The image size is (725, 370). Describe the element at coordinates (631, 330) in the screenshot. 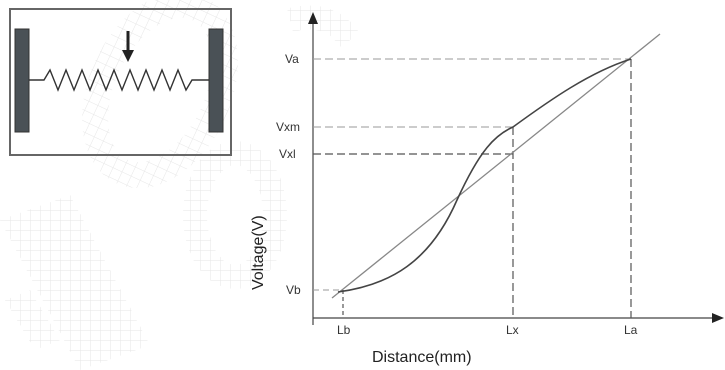

I see `x-tick-la: La` at that location.